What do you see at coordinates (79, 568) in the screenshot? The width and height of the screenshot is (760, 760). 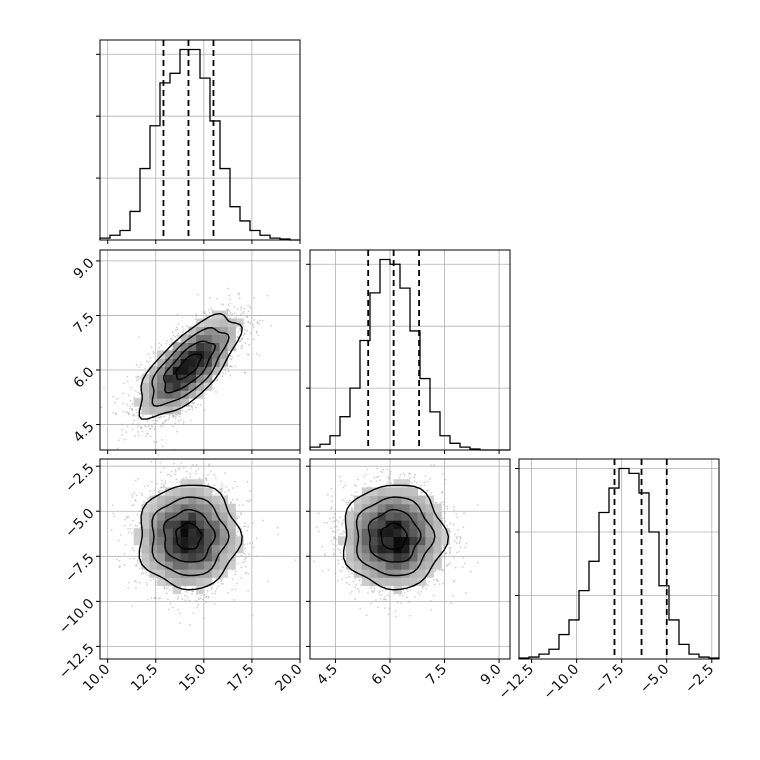 I see `y-tick-label: −7.5` at bounding box center [79, 568].